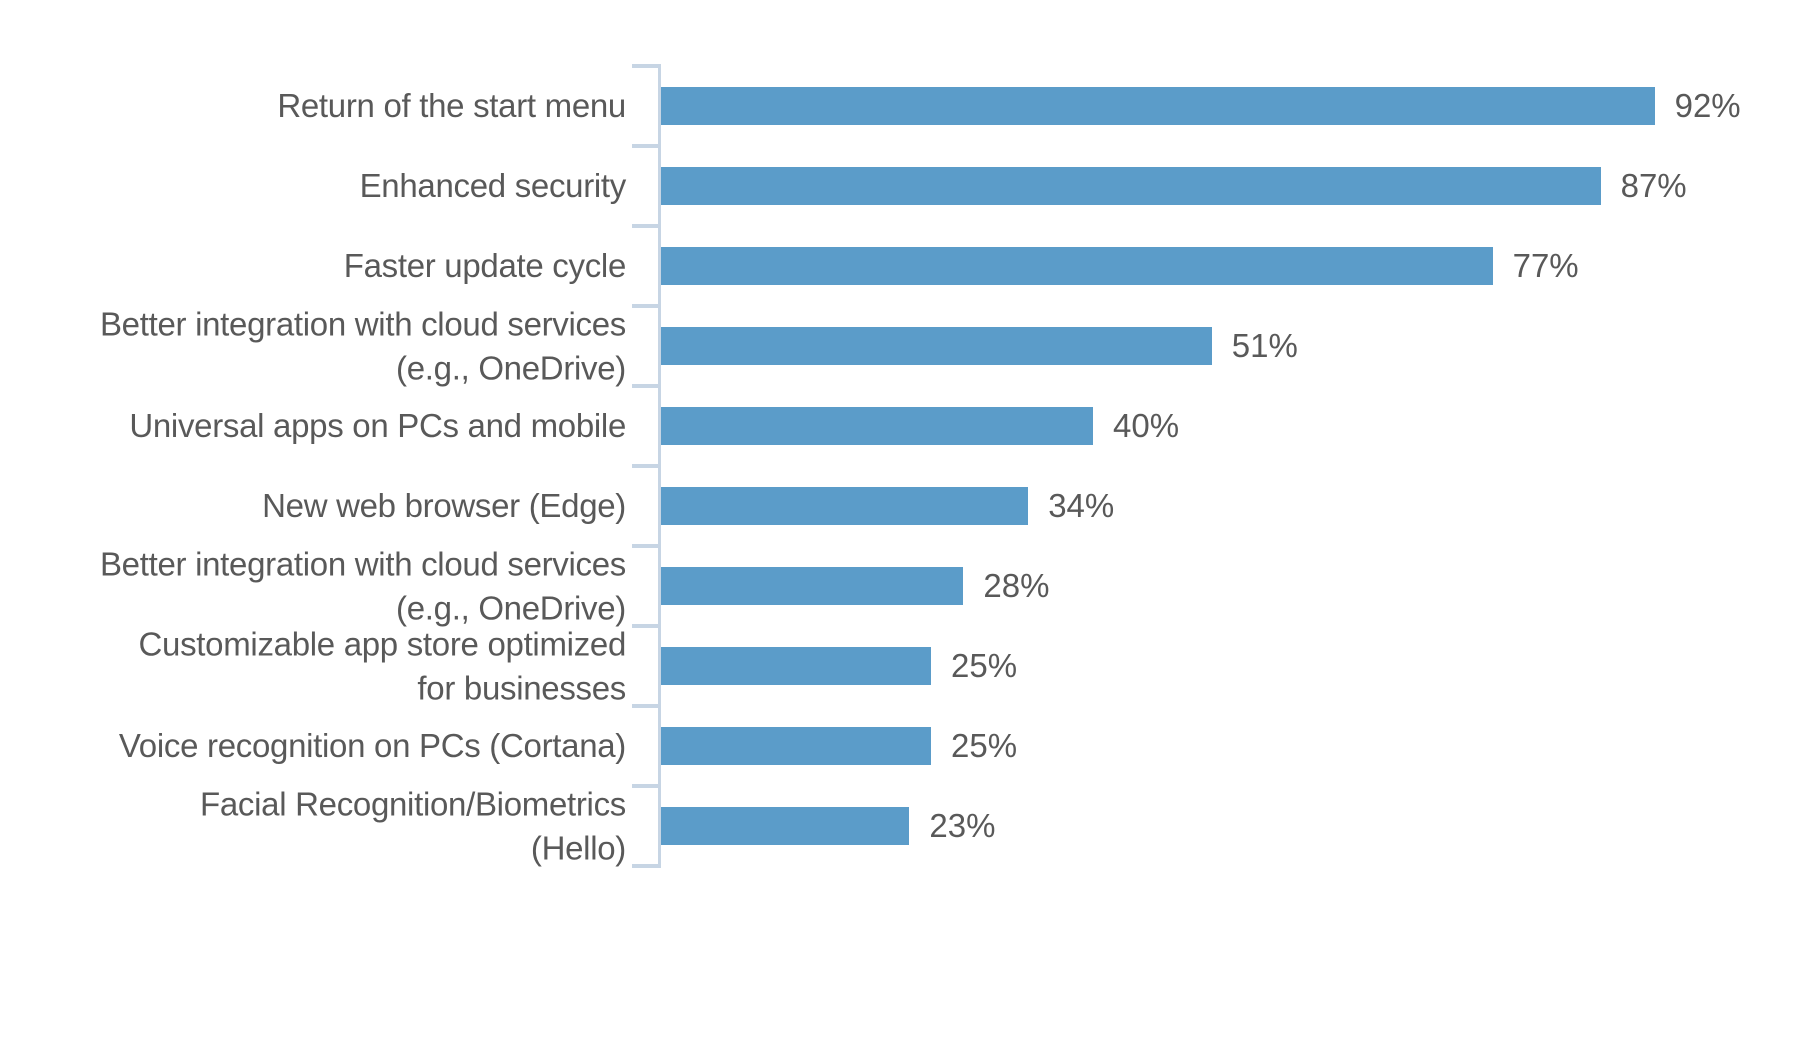  I want to click on bar-row: Universal apps on PCs and mobile 40%, so click(900, 426).